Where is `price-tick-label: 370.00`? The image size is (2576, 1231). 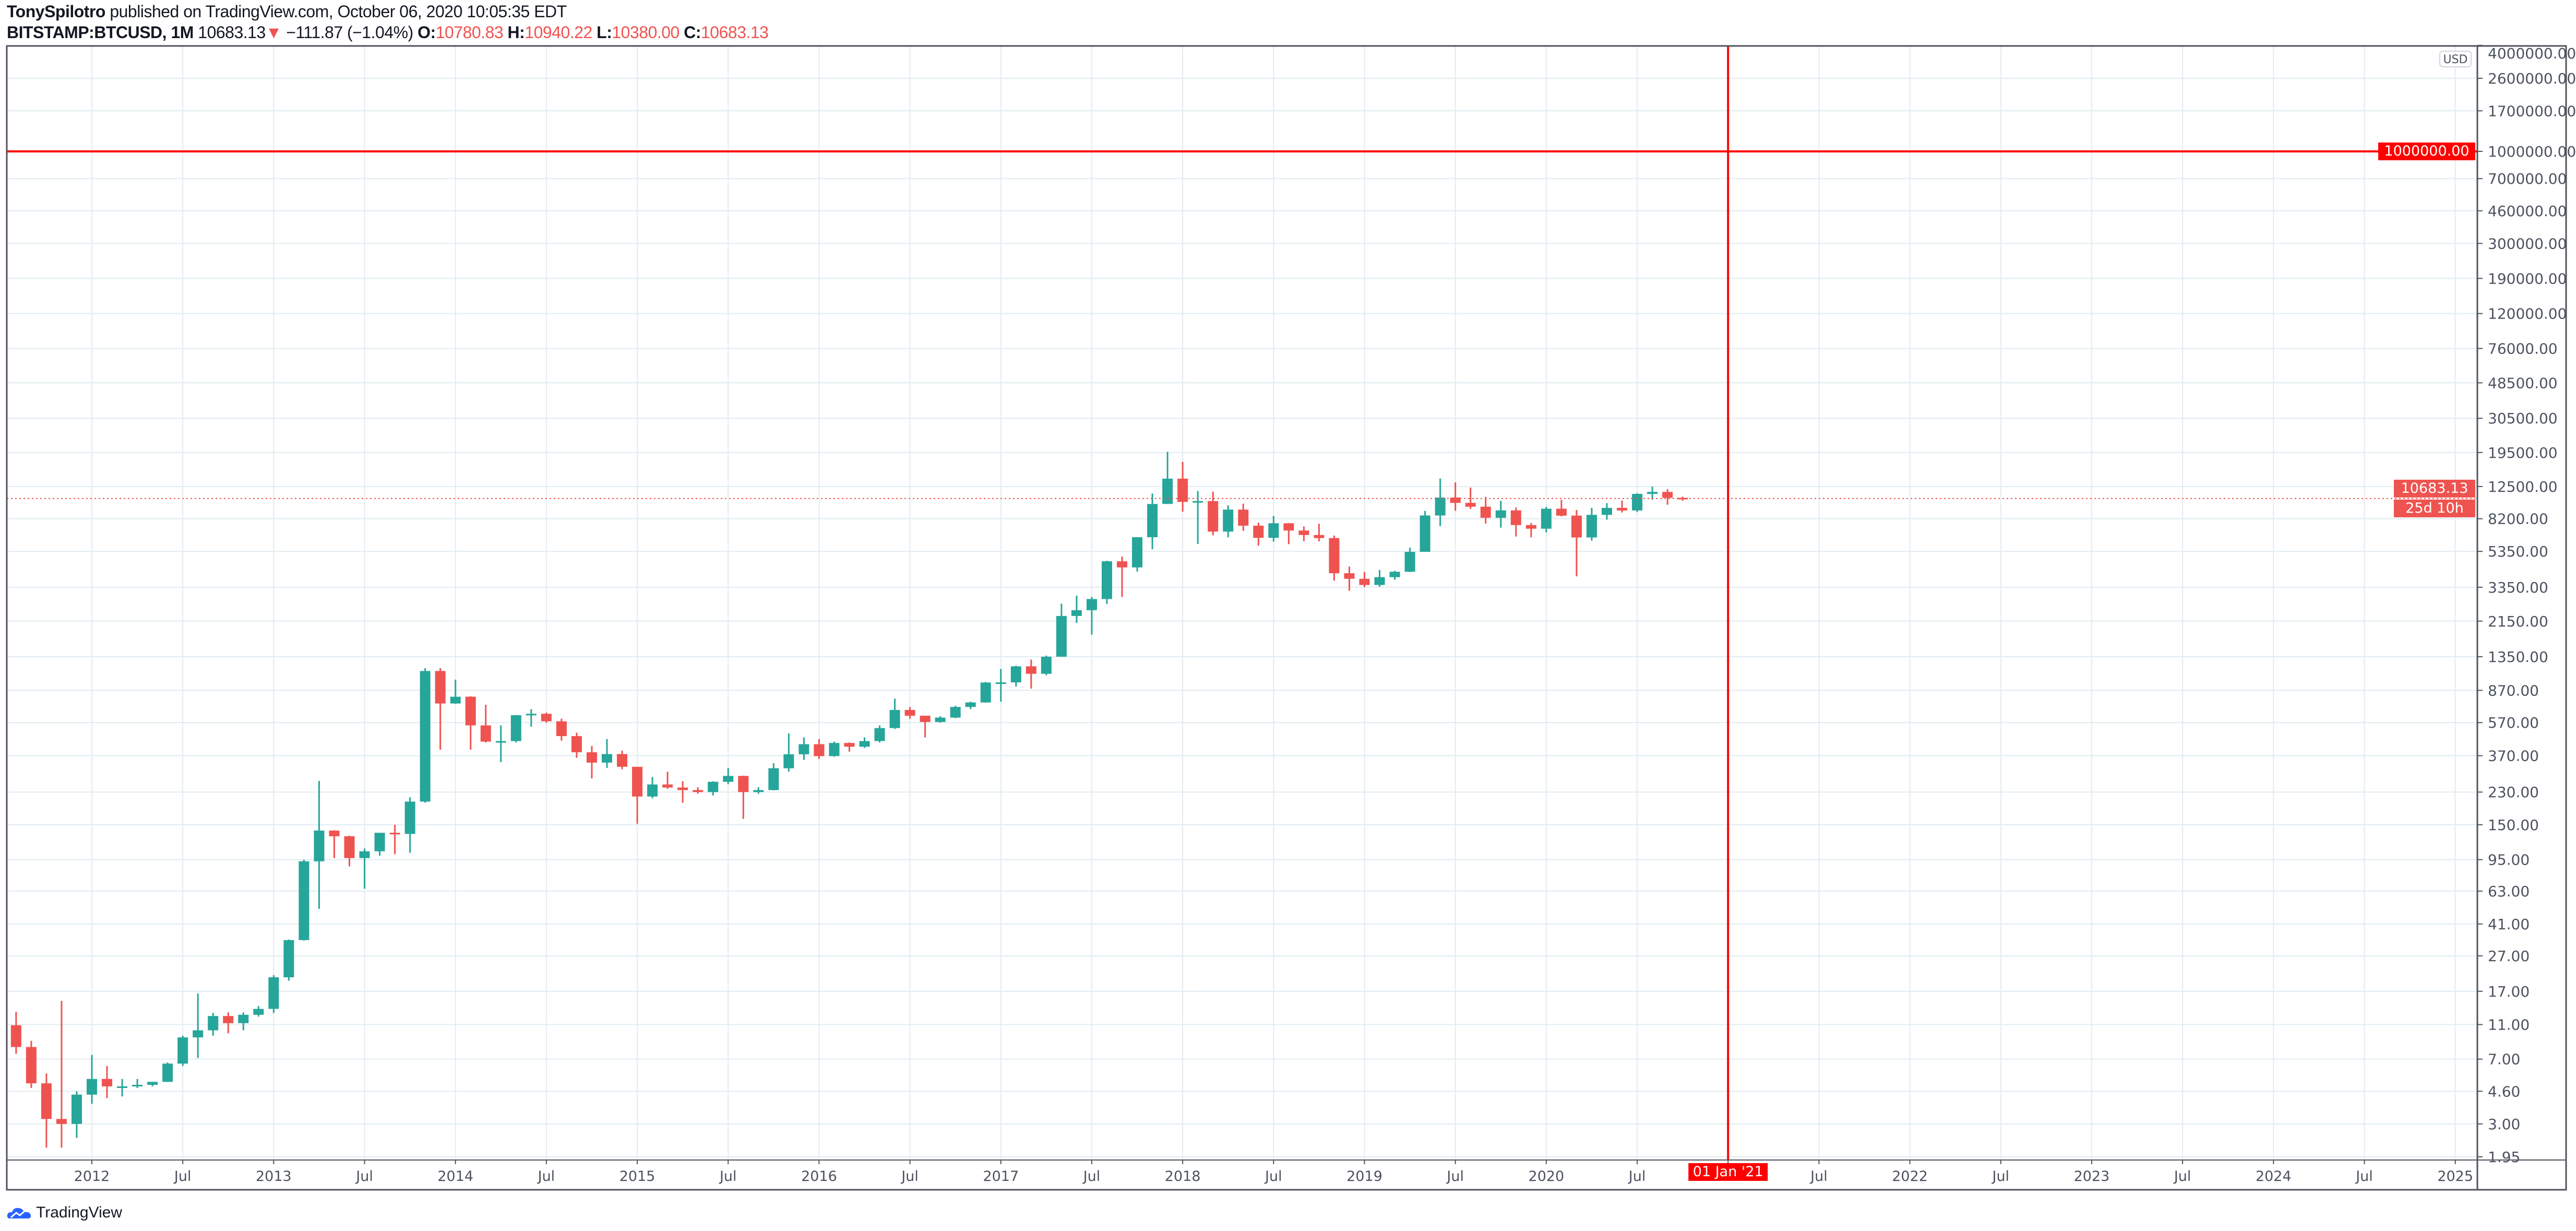 price-tick-label: 370.00 is located at coordinates (2513, 756).